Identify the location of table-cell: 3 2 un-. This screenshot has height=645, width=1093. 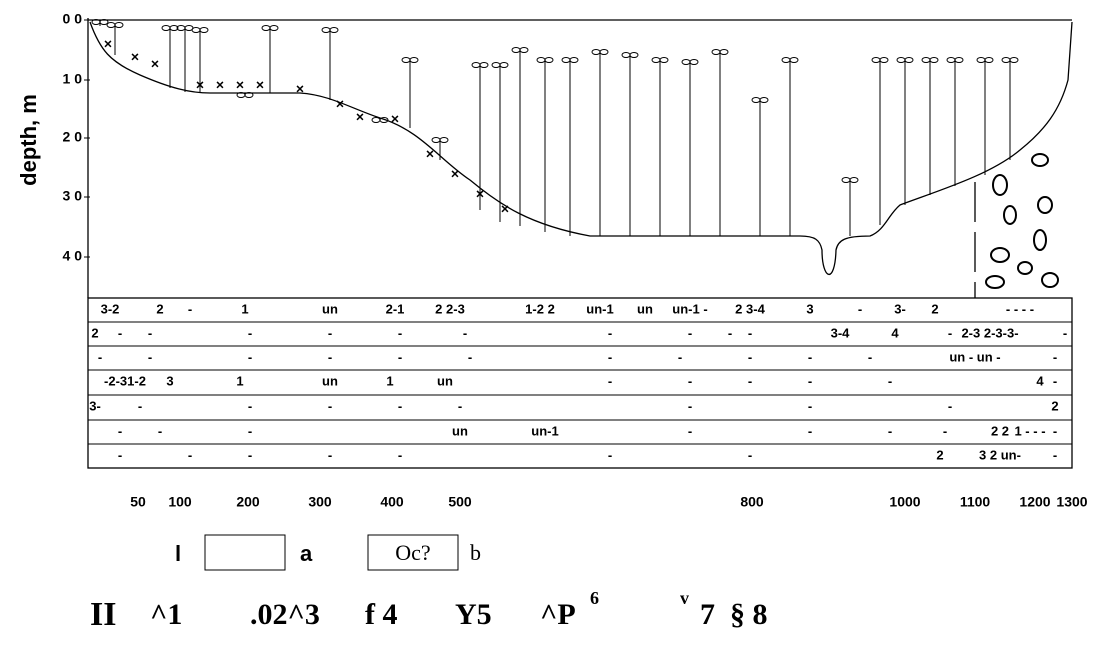
(1000, 454).